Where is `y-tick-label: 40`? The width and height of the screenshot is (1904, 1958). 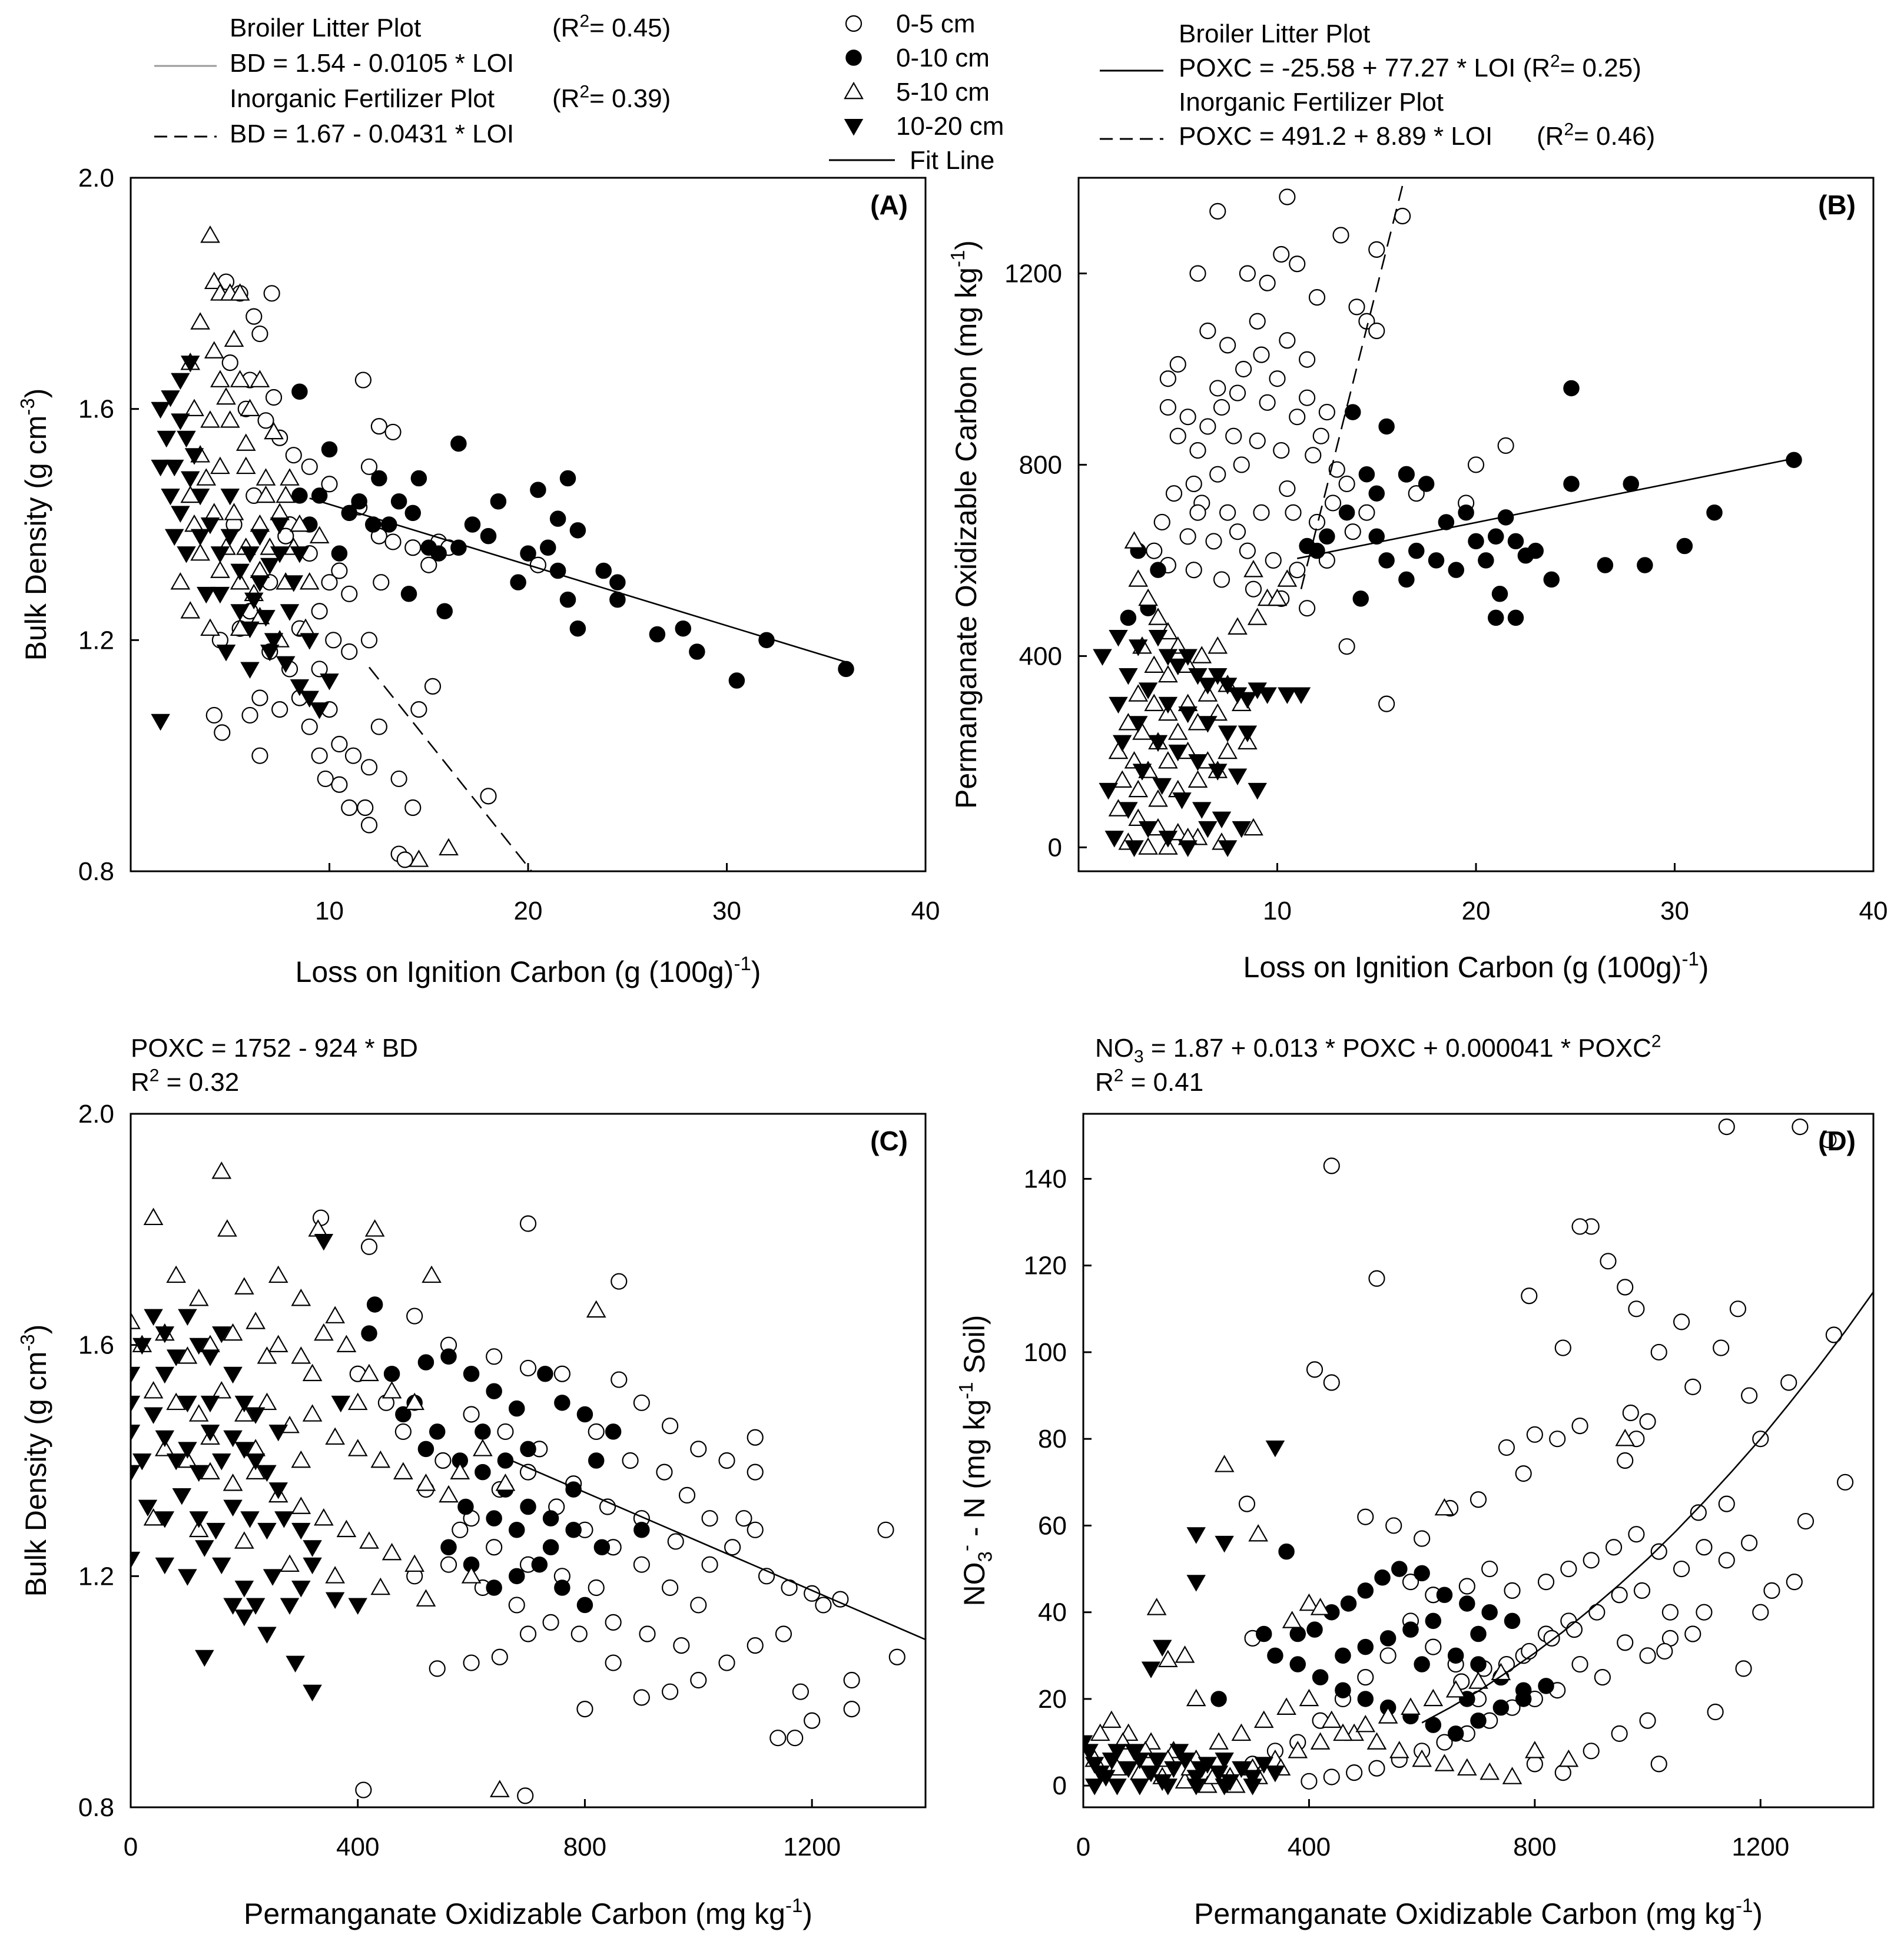
y-tick-label: 40 is located at coordinates (1052, 1612).